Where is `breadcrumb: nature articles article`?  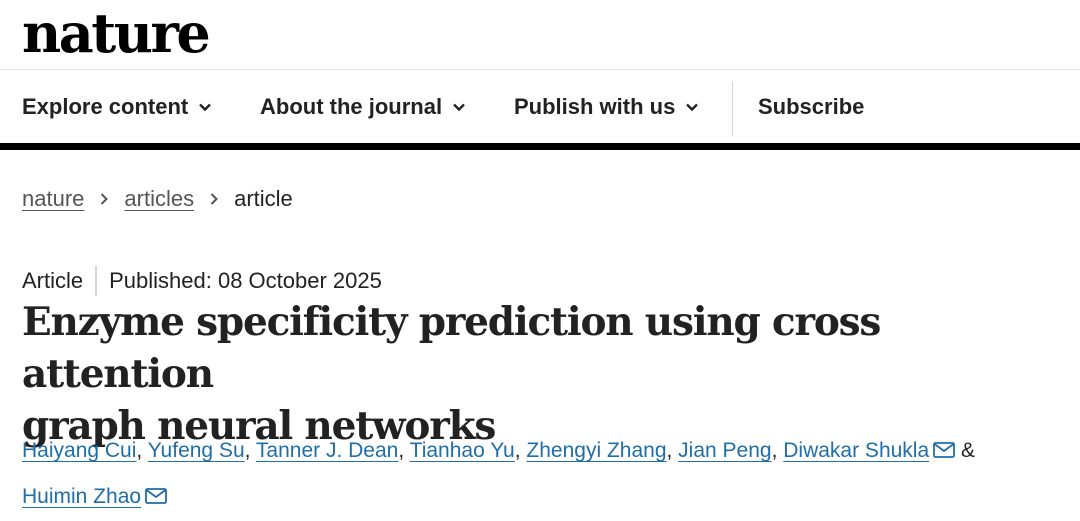 breadcrumb: nature articles article is located at coordinates (157, 199).